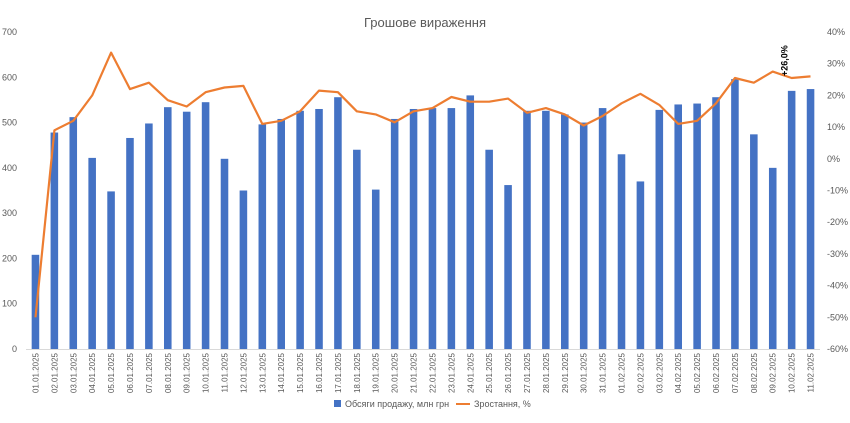  What do you see at coordinates (527, 372) in the screenshot?
I see `x-axis-tick-label: 27.01.2025` at bounding box center [527, 372].